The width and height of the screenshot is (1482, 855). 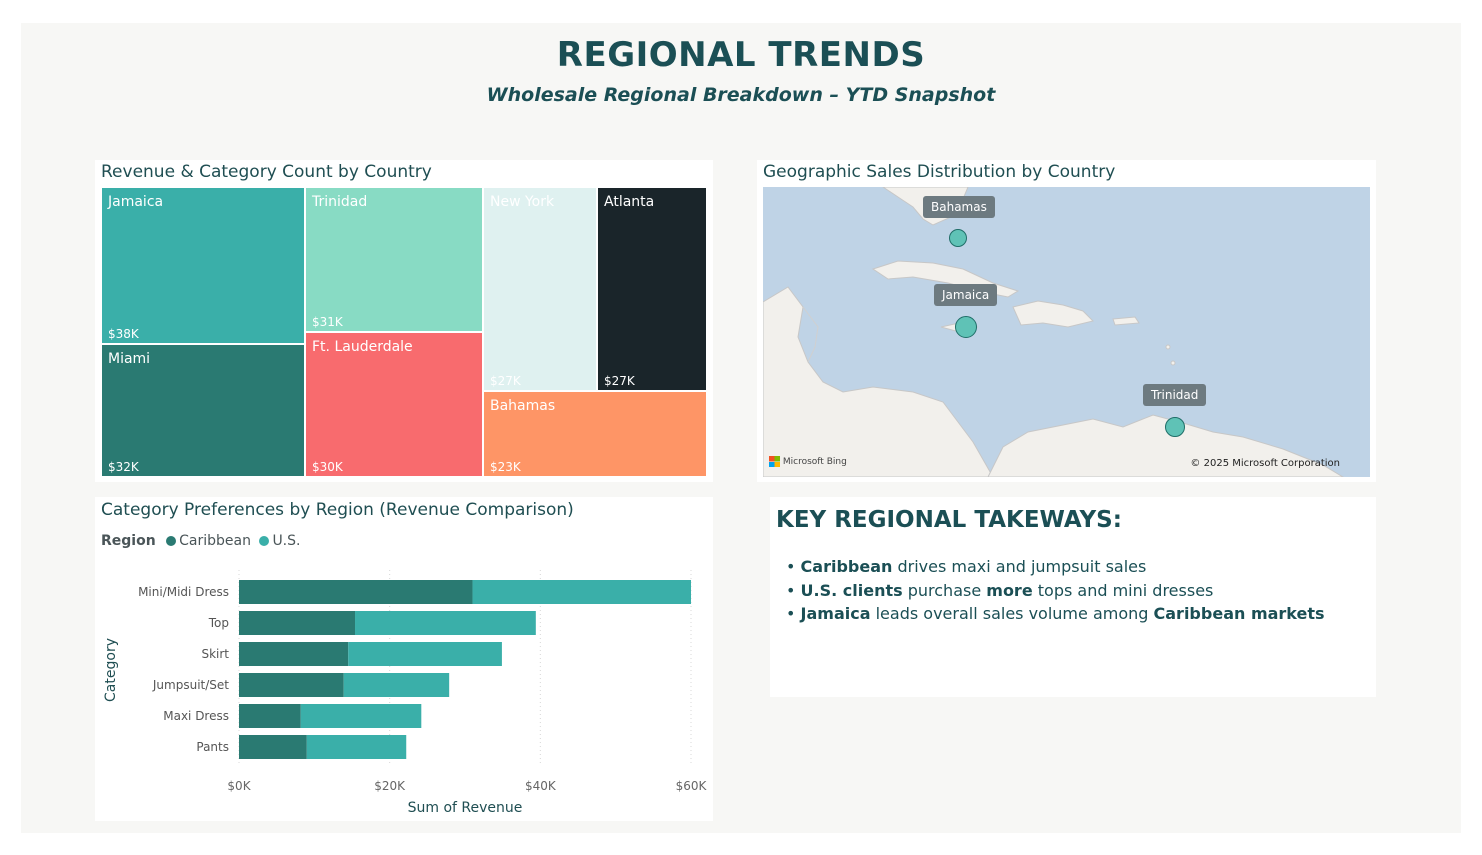 I want to click on treemap-tile-bahamas: Bahamas $23K, so click(x=595, y=434).